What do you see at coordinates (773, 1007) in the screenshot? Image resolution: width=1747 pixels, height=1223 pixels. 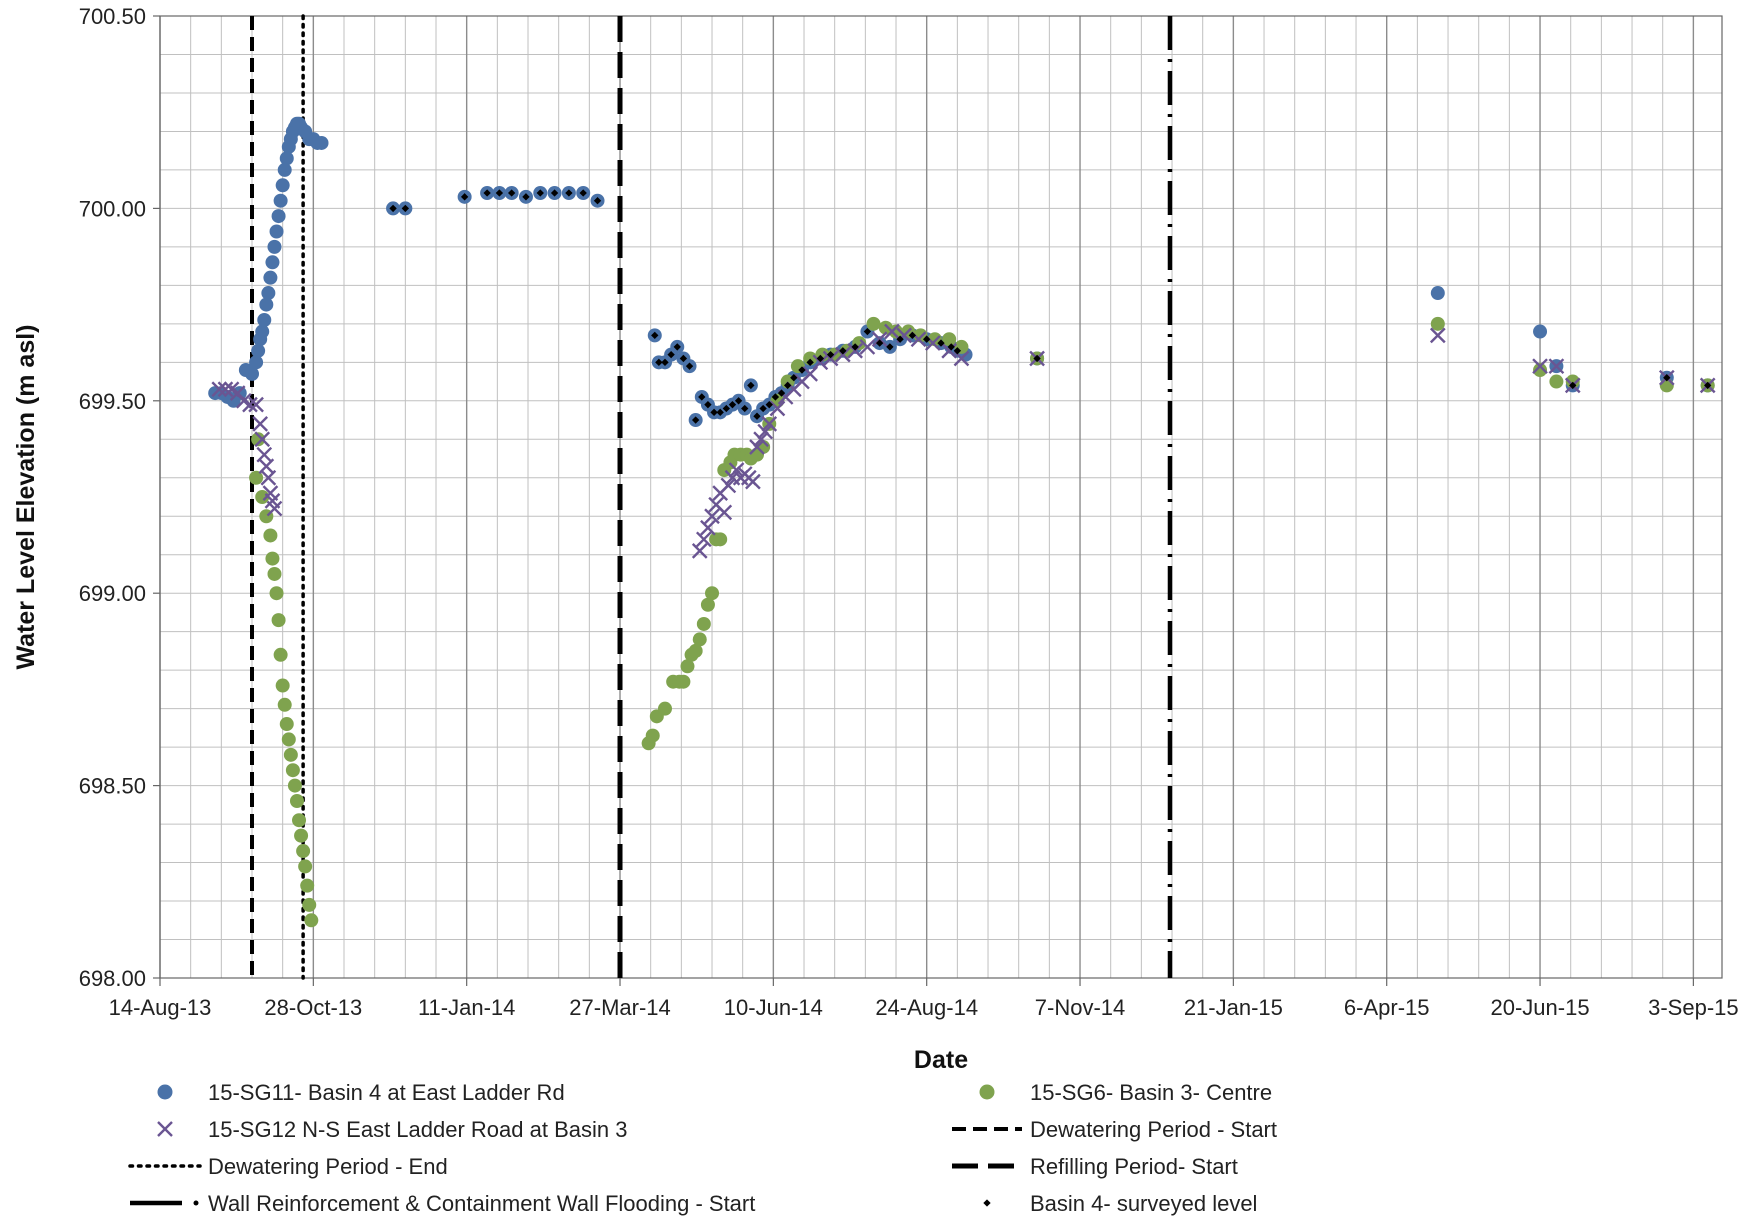 I see `x-tick-label: 10-Jun-14` at bounding box center [773, 1007].